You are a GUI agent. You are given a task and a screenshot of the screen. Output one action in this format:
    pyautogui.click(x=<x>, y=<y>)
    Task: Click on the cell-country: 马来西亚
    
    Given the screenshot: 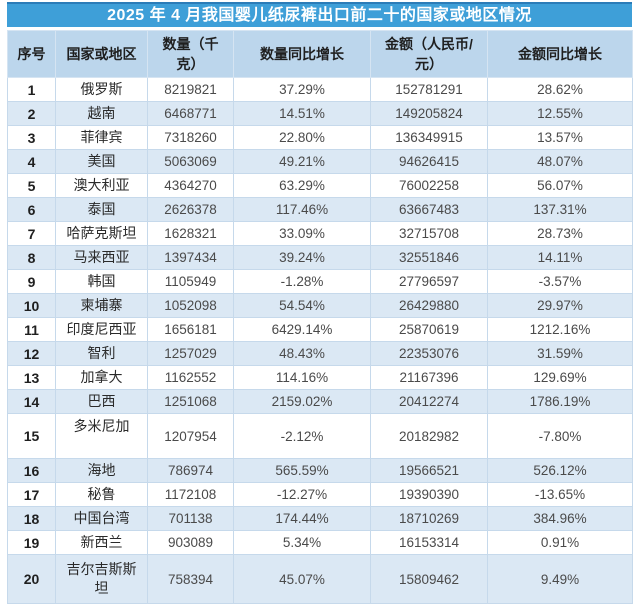 What is the action you would take?
    pyautogui.click(x=101, y=257)
    